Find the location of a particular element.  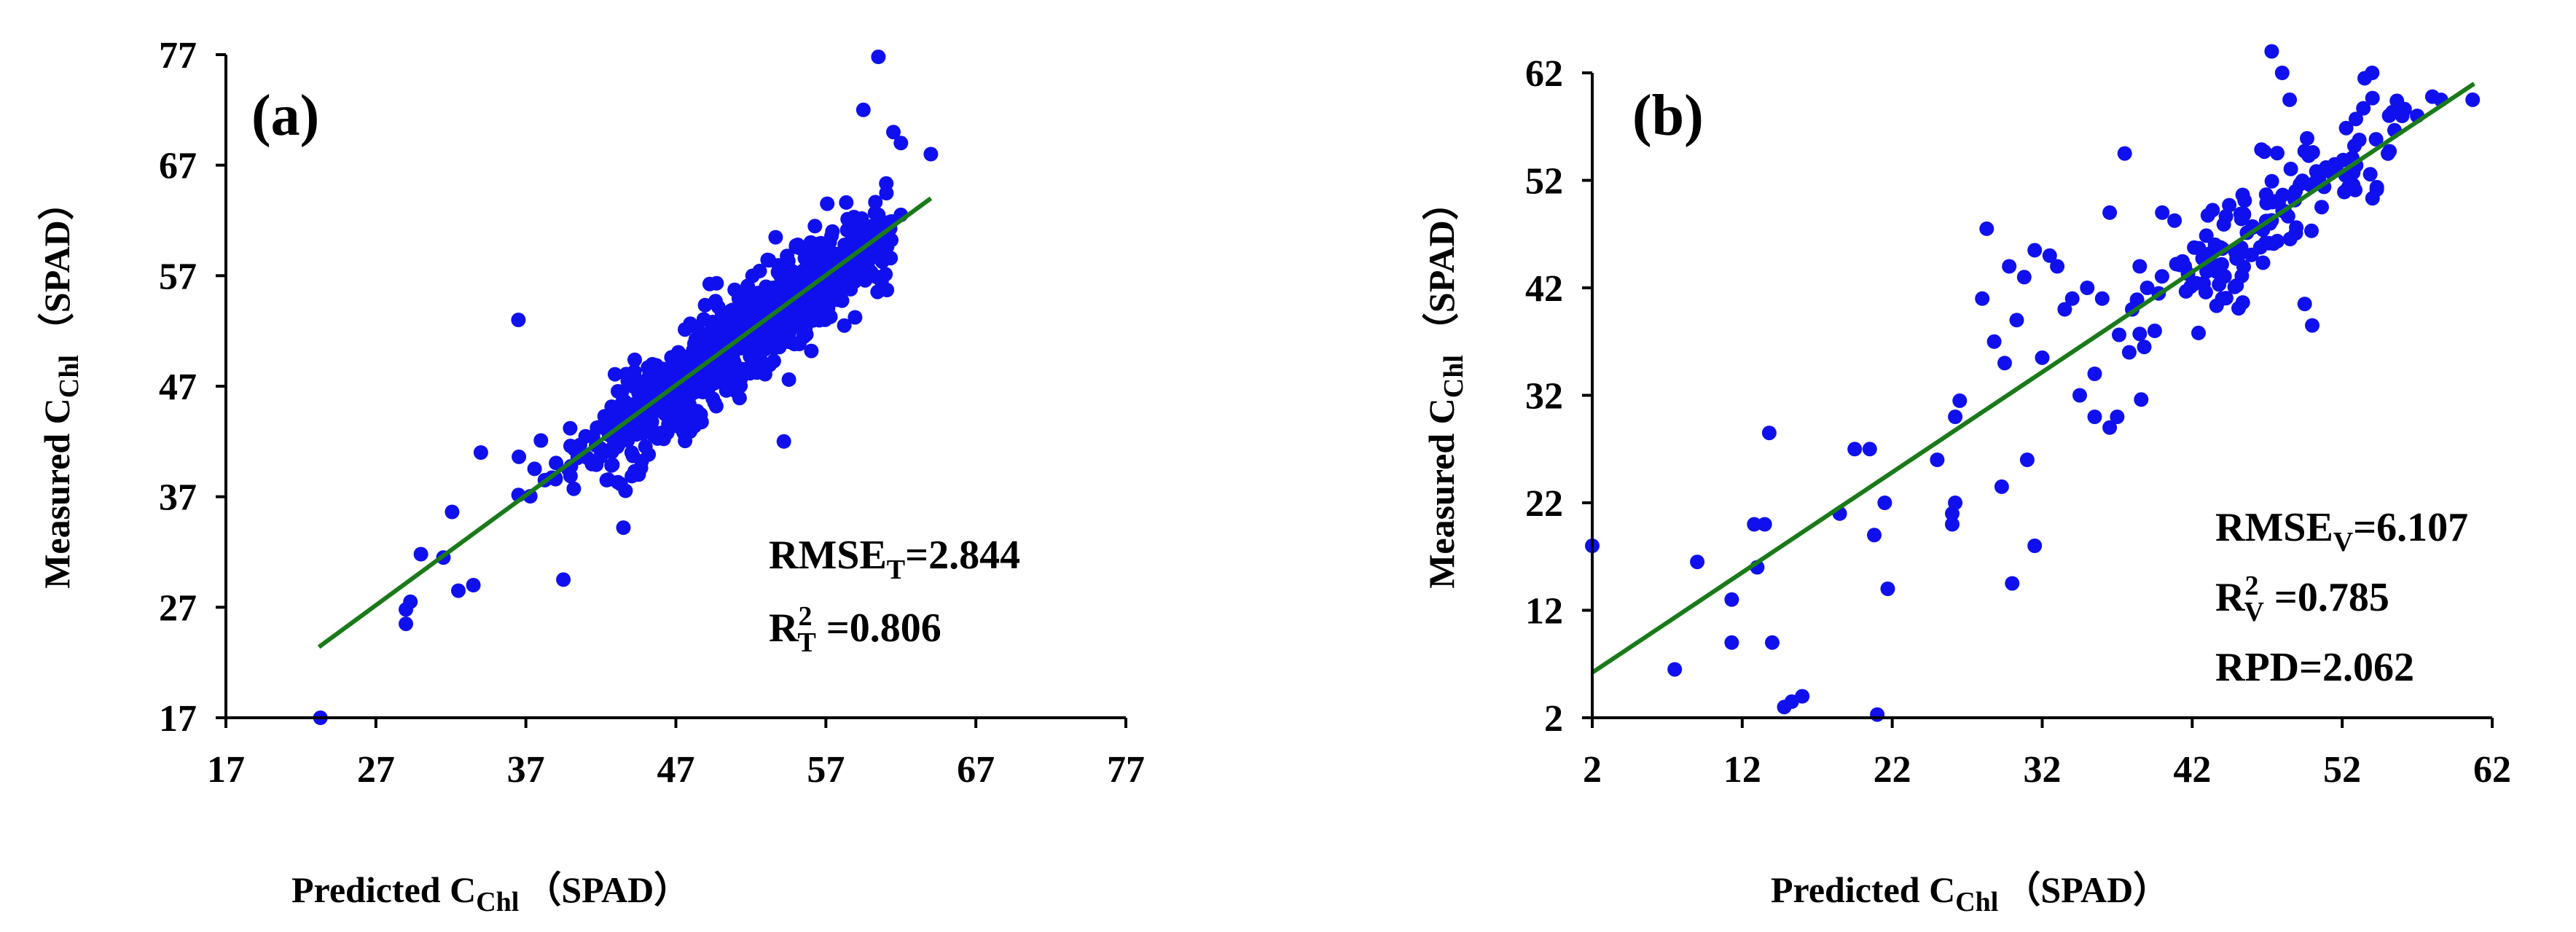

panel-b-x-ticks: 2 12 22 32 42 52 62 is located at coordinates (2047, 754).